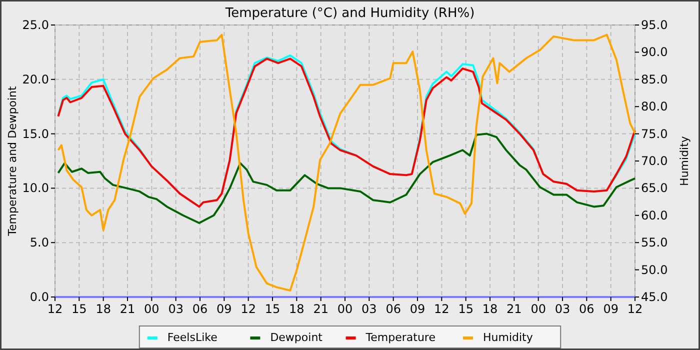 This screenshot has height=350, width=700. I want to click on legend-label: Humidity, so click(508, 337).